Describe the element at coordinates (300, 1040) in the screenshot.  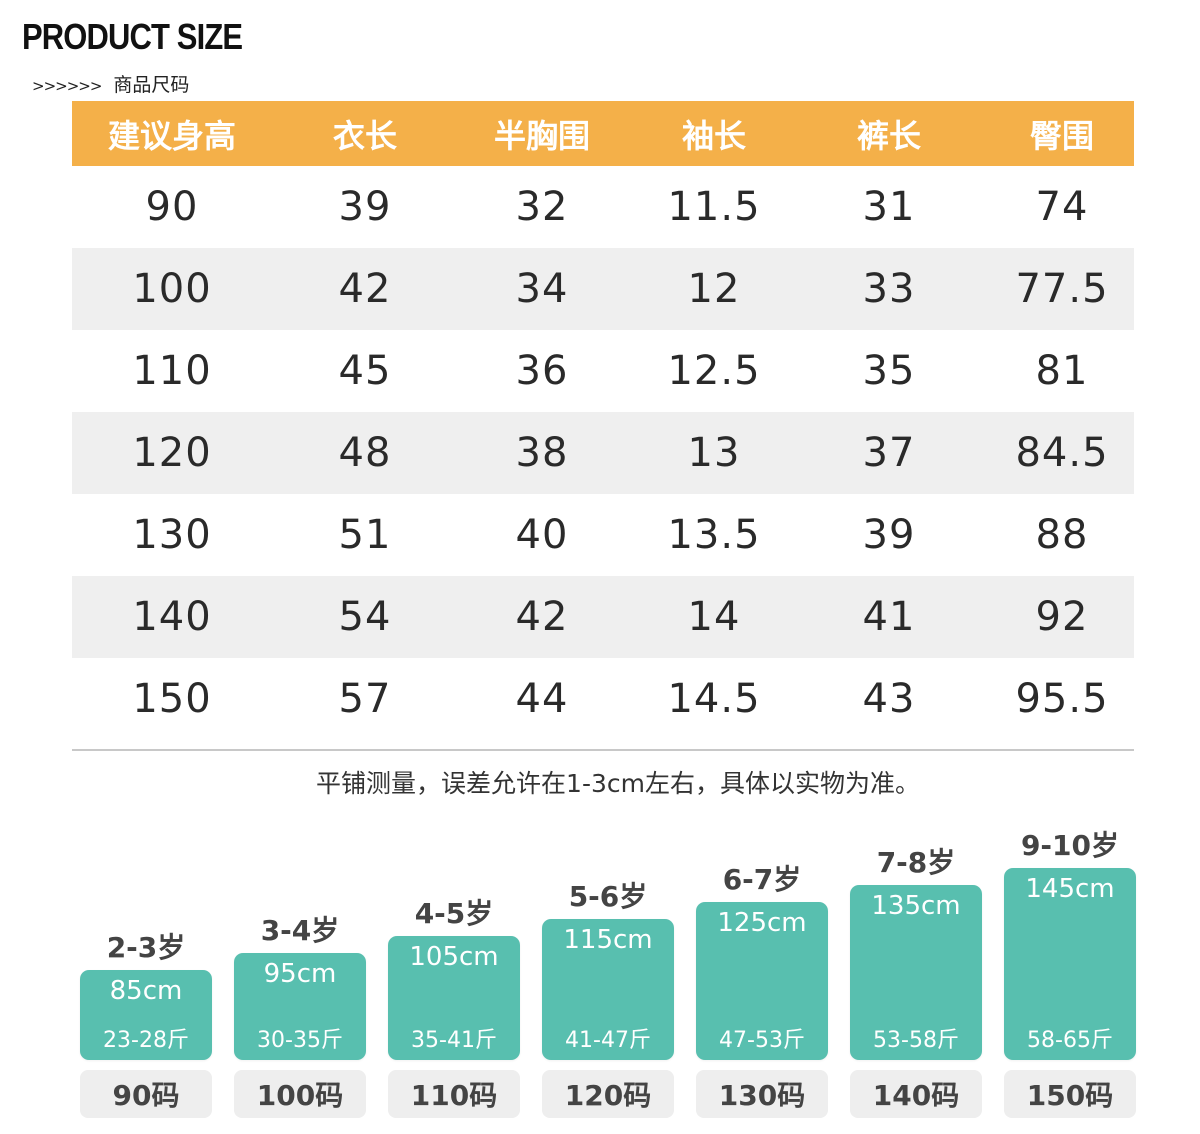
I see `weight-label: 30-35斤` at that location.